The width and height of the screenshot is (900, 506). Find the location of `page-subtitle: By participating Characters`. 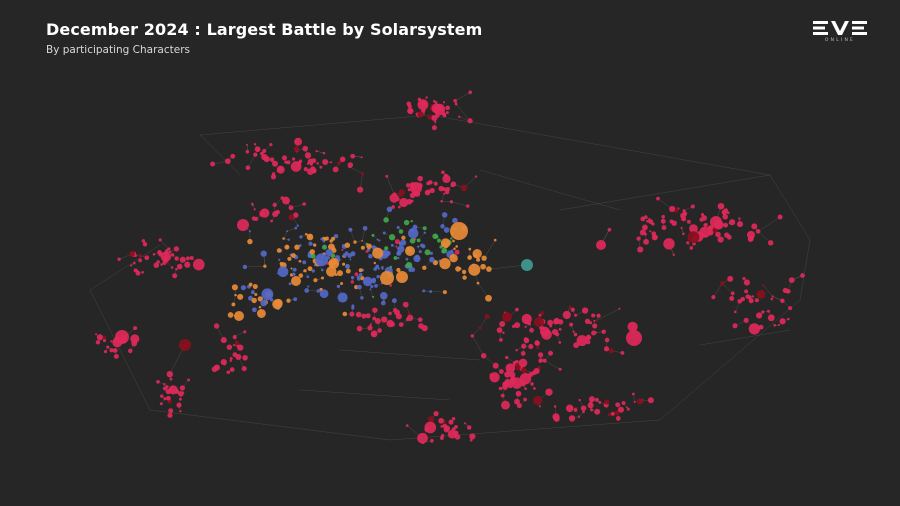

page-subtitle: By participating Characters is located at coordinates (118, 50).